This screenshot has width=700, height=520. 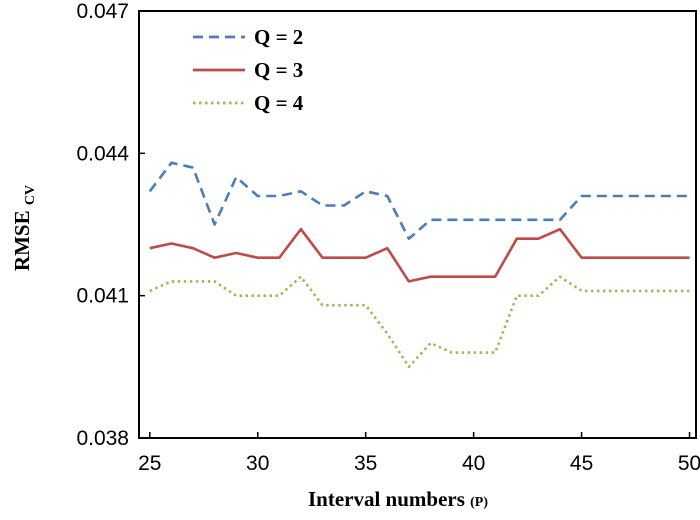 I want to click on series-line-q3, so click(x=419, y=255).